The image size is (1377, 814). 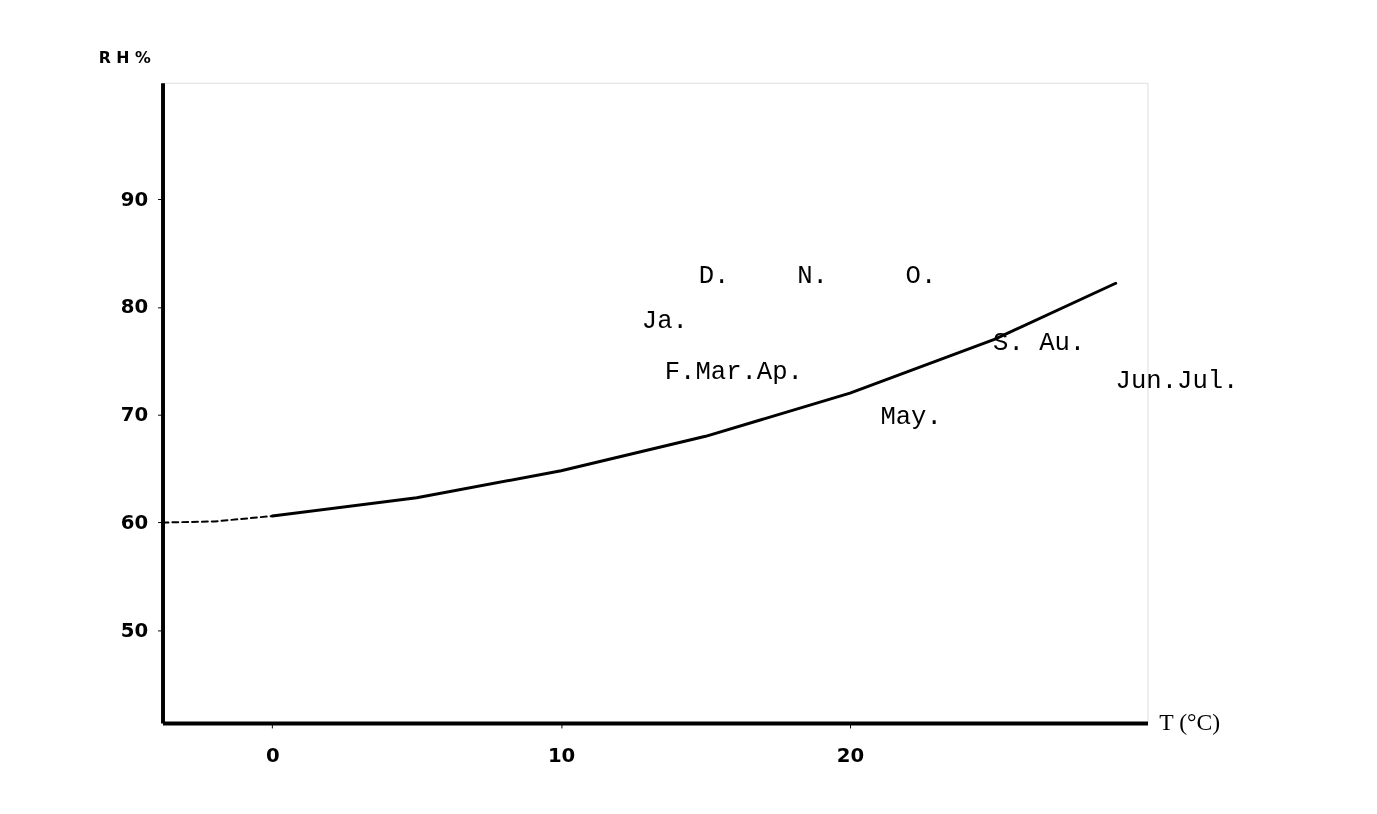 I want to click on annotation: Jun.Jul., so click(x=1177, y=382).